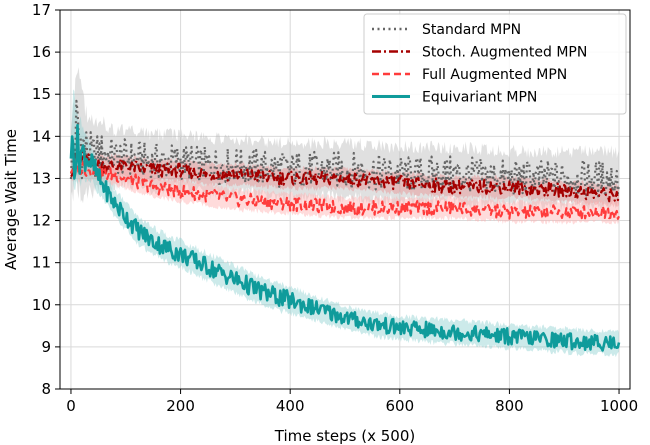 The image size is (650, 445). What do you see at coordinates (11, 199) in the screenshot?
I see `y-axis-label: Average Wait Time` at bounding box center [11, 199].